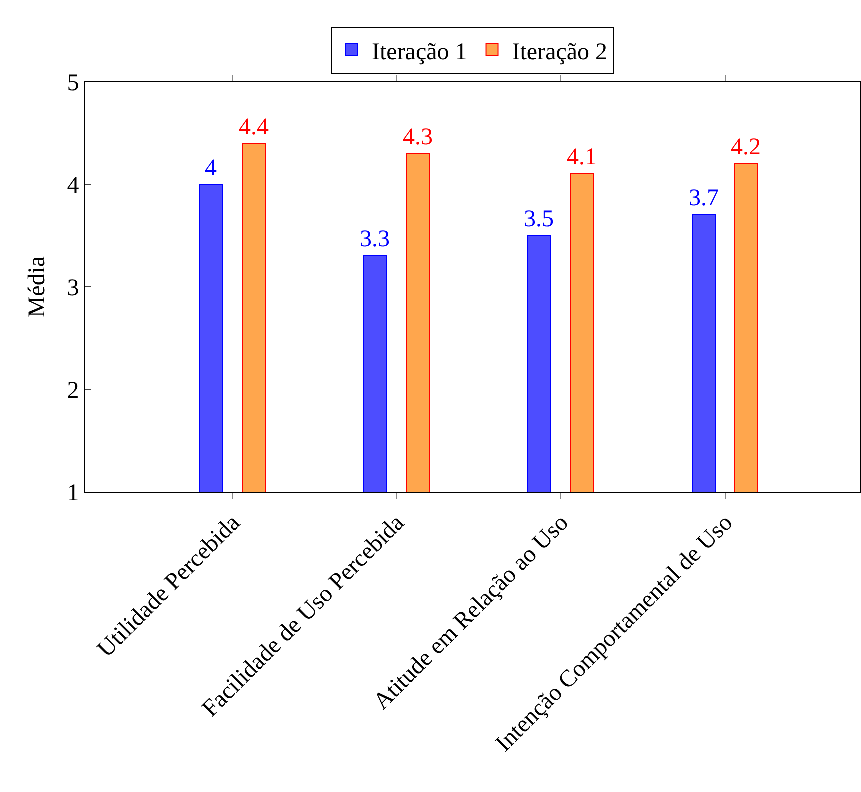  I want to click on legend-label: Iteração 1, so click(420, 52).